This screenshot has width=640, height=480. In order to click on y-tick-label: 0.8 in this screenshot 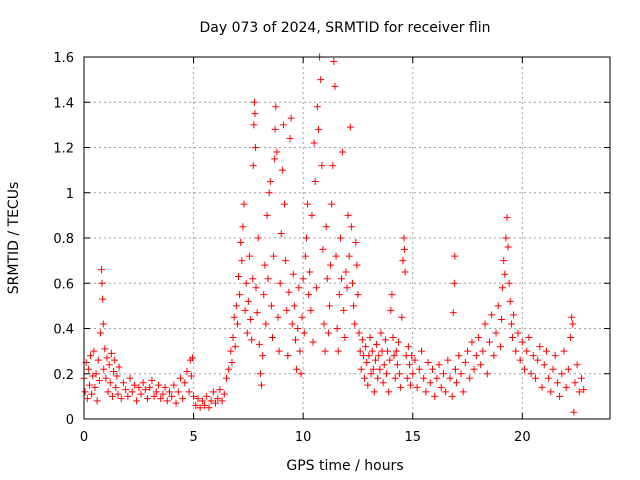, I will do `click(63, 239)`.